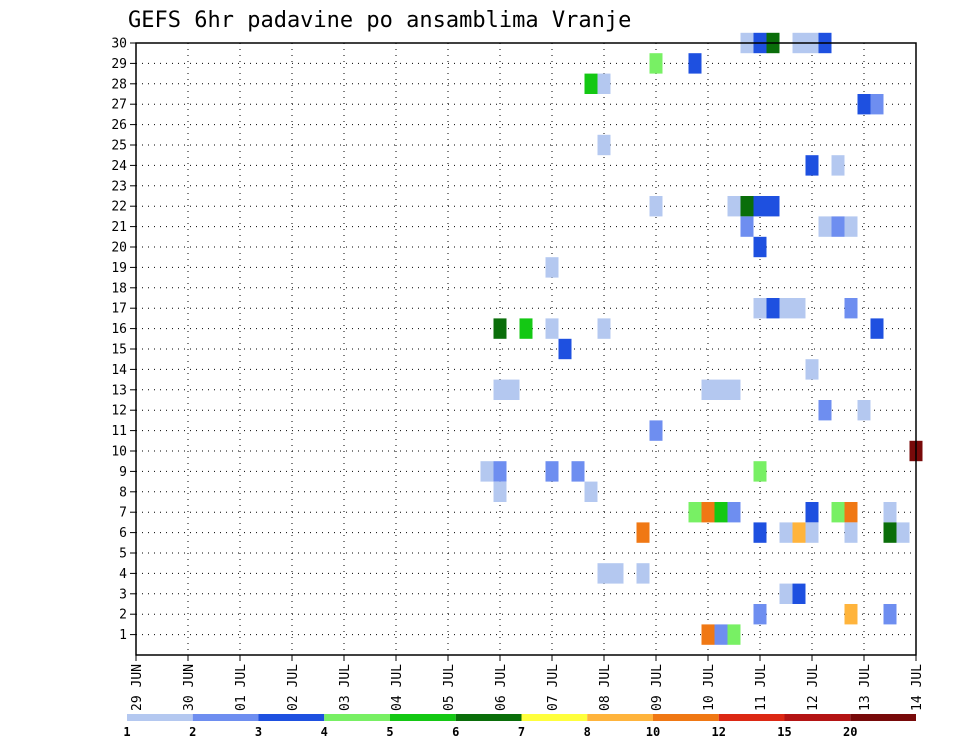 This screenshot has height=742, width=960. What do you see at coordinates (123, 492) in the screenshot?
I see `y-tick-label: 8` at bounding box center [123, 492].